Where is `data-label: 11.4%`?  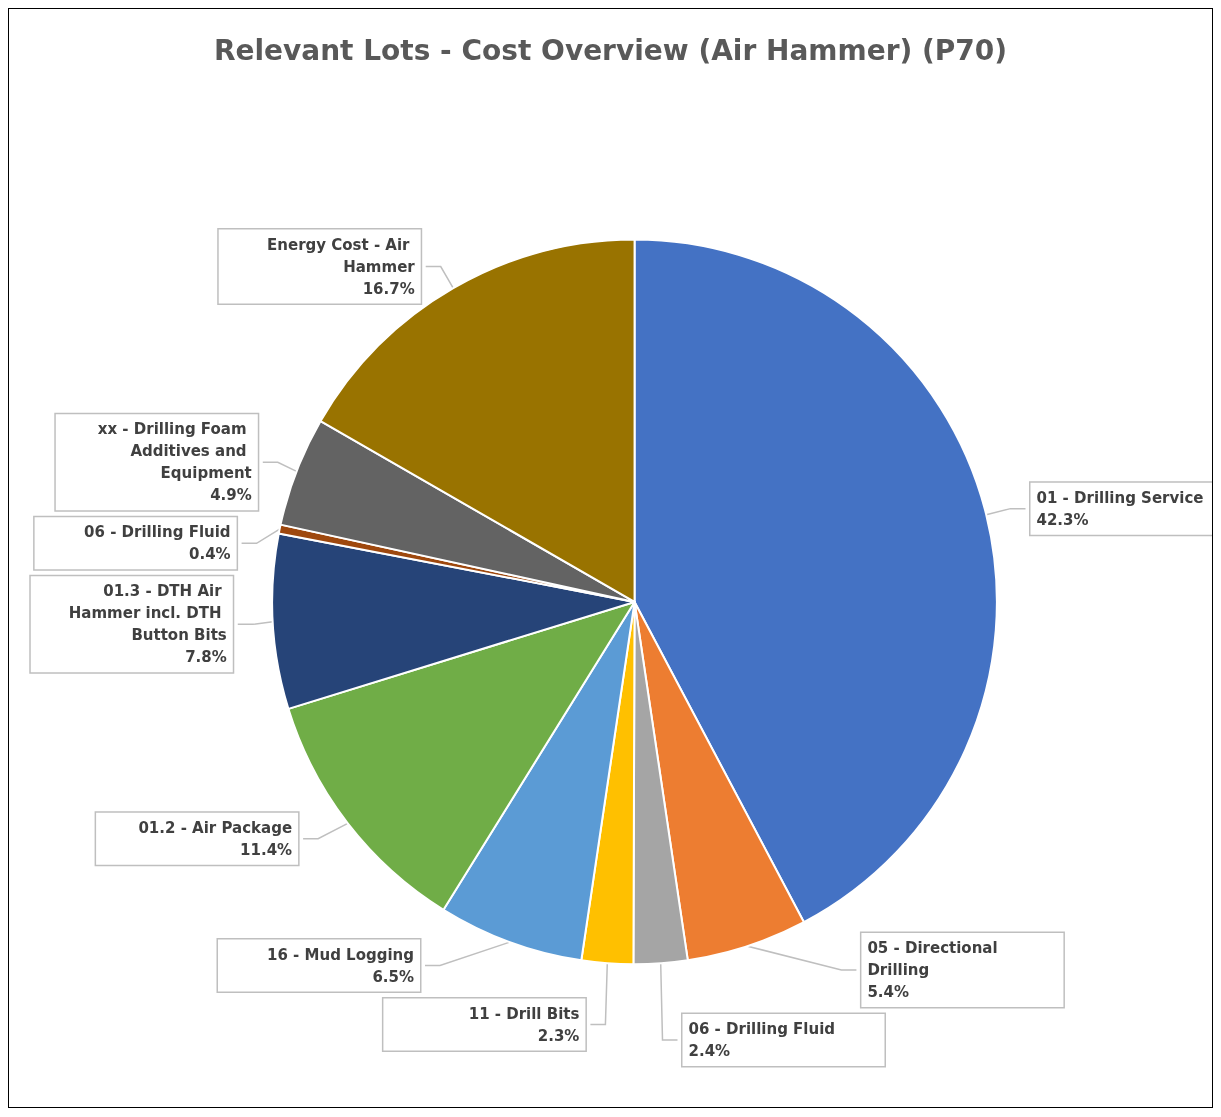 data-label: 11.4% is located at coordinates (266, 849).